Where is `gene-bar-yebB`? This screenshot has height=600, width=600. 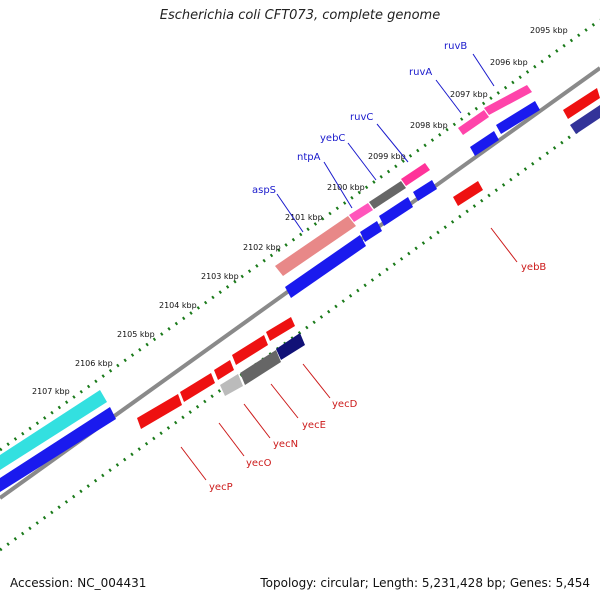 gene-bar-yebB is located at coordinates (468, 193).